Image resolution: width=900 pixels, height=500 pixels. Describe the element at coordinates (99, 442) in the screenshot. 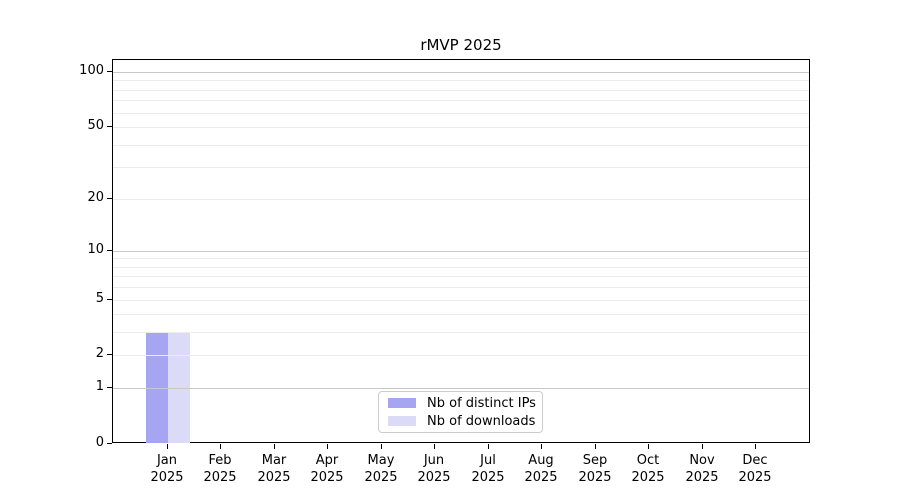

I see `y-tick-label: 0` at that location.